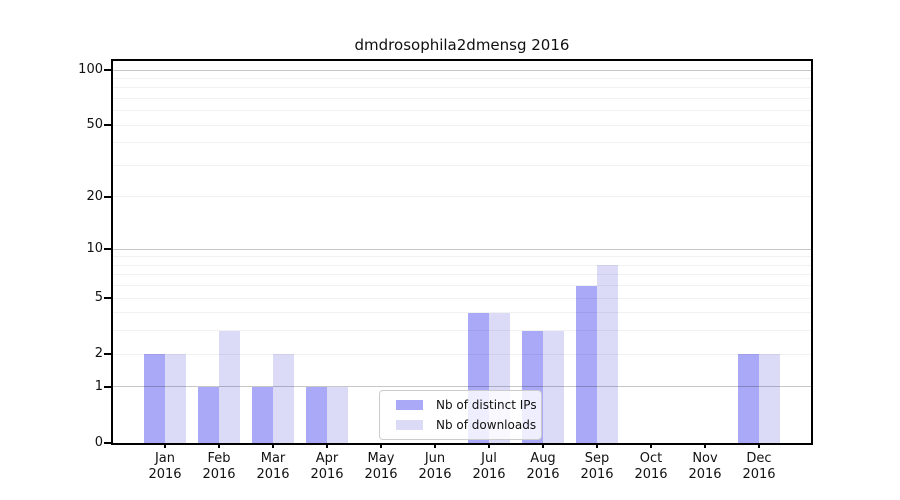 Image resolution: width=900 pixels, height=500 pixels. Describe the element at coordinates (486, 404) in the screenshot. I see `legend-label-distinct-ips: Nb of distinct IPs` at that location.